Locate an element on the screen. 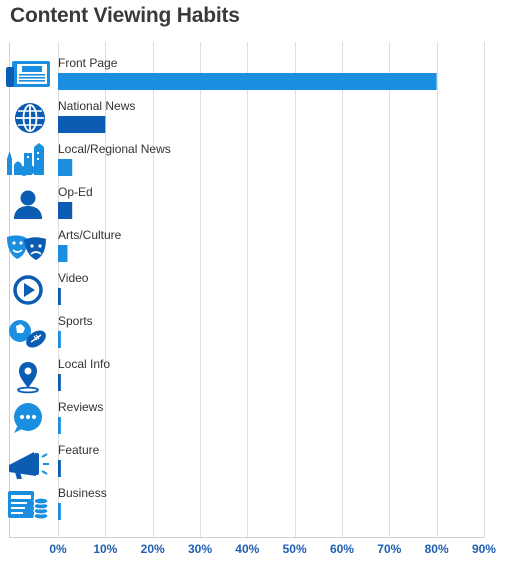  category-label: Local Info is located at coordinates (84, 364).